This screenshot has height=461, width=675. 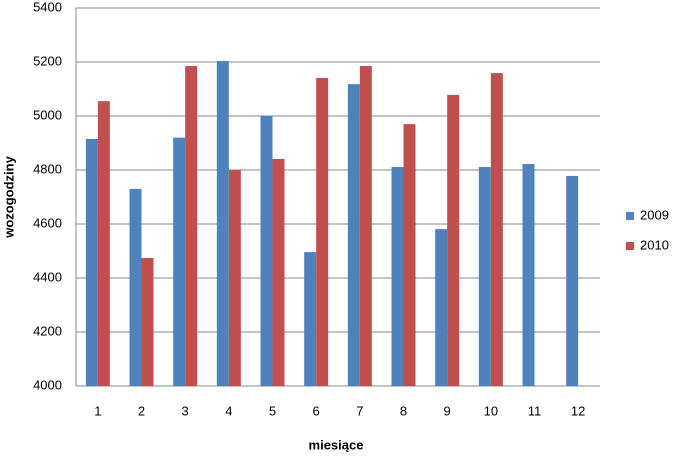 What do you see at coordinates (47, 7) in the screenshot?
I see `y-tick-label: 5400` at bounding box center [47, 7].